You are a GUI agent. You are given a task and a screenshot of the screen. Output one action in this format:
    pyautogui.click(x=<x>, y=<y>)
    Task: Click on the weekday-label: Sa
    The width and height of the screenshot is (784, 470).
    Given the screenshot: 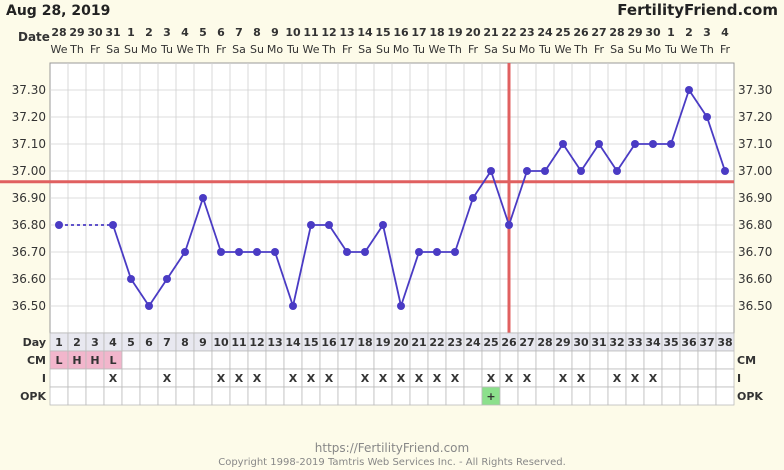 What is the action you would take?
    pyautogui.click(x=239, y=49)
    